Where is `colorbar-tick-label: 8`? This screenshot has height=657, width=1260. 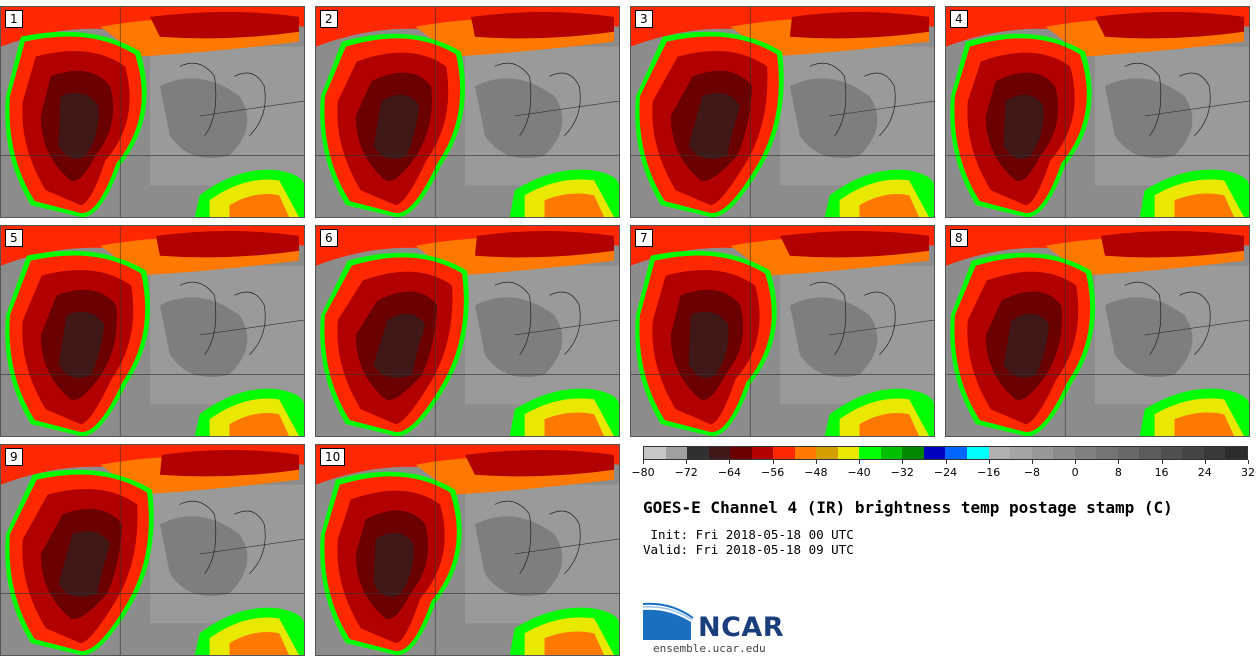
colorbar-tick-label: 8 is located at coordinates (1118, 472).